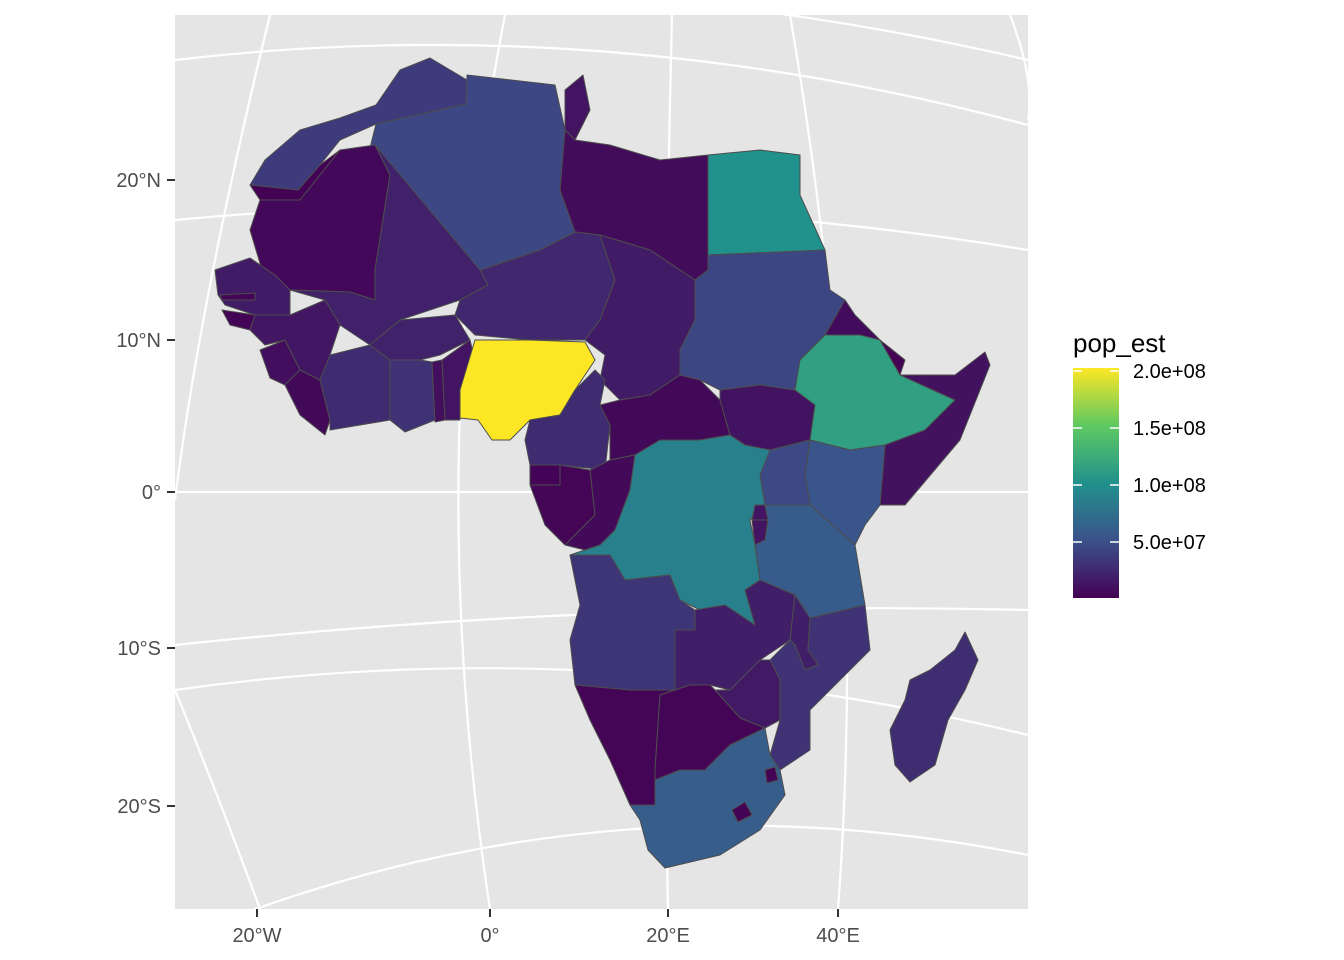 The width and height of the screenshot is (1344, 960). I want to click on x-tick-label: 40°E, so click(838, 936).